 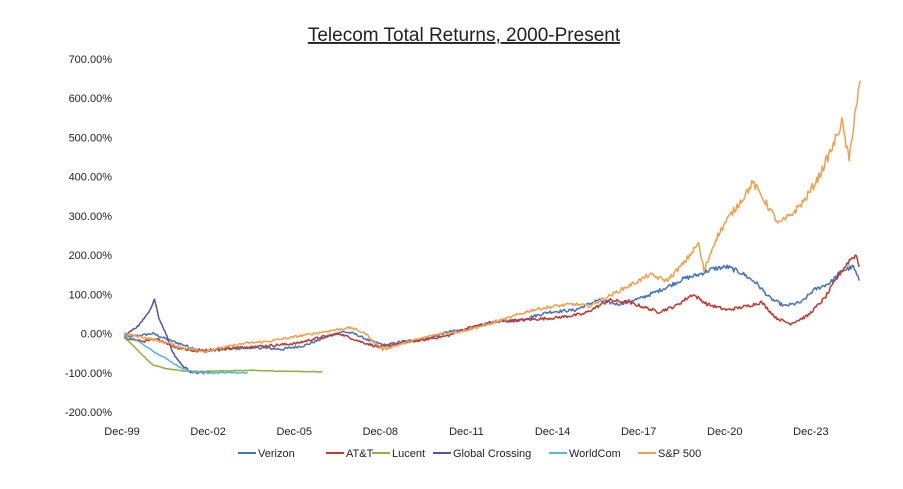 What do you see at coordinates (91, 138) in the screenshot?
I see `y-tick-label: 500.00%` at bounding box center [91, 138].